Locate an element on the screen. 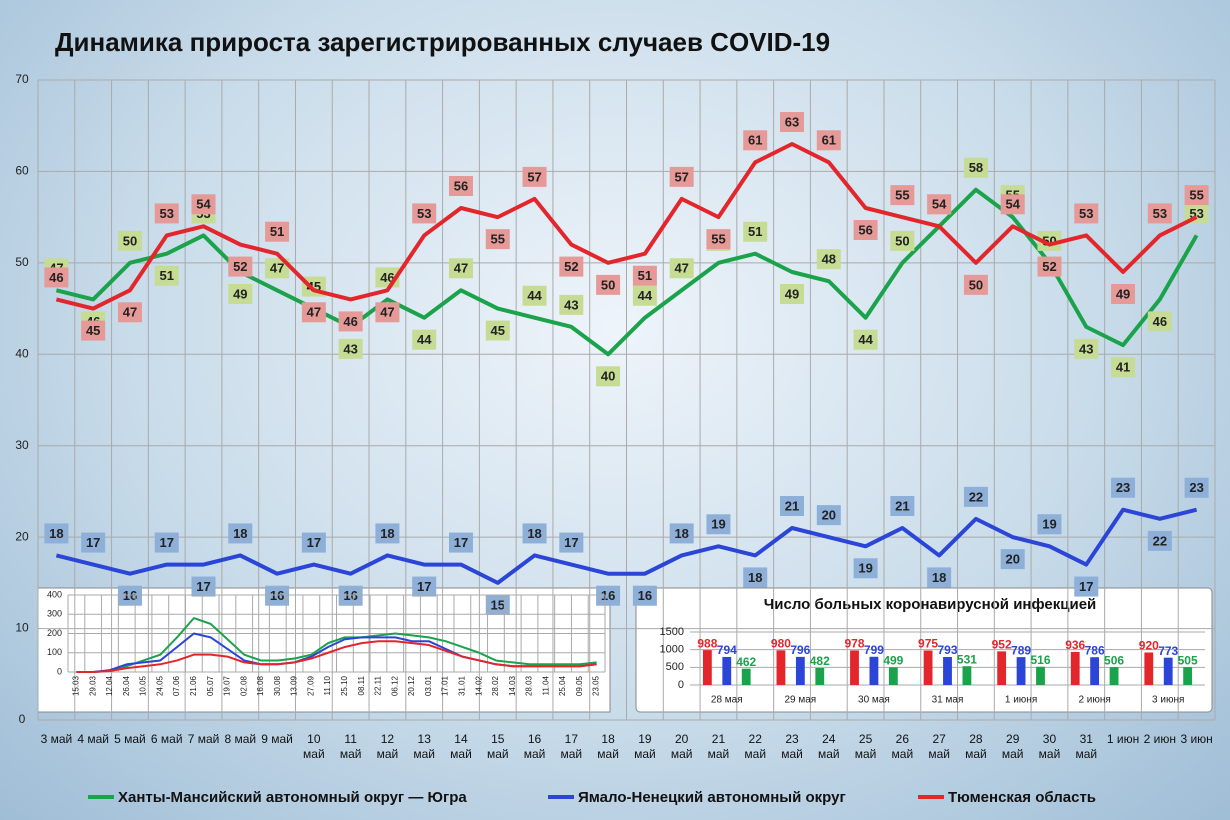 The width and height of the screenshot is (1230, 820). data-label: 41 is located at coordinates (1123, 367).